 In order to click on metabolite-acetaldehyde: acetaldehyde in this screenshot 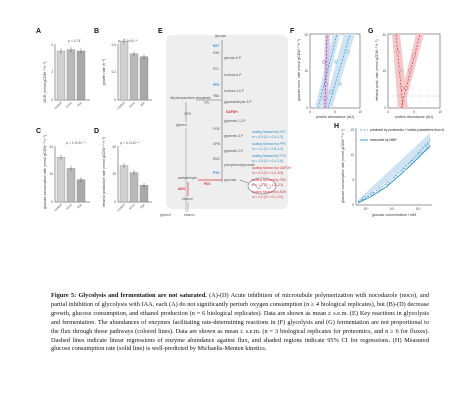, I will do `click(187, 178)`.